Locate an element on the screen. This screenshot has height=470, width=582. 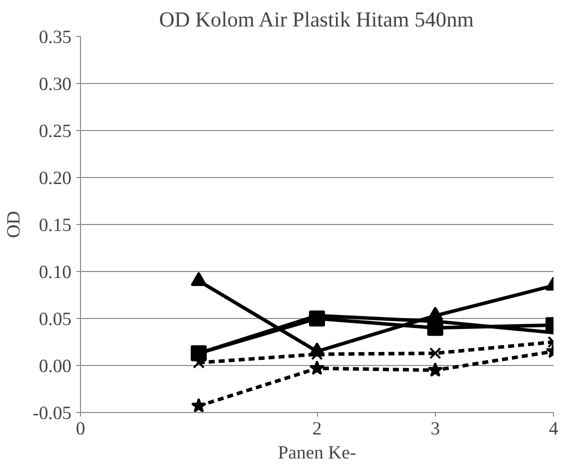
y-tick-label: 0.00 is located at coordinates (55, 366).